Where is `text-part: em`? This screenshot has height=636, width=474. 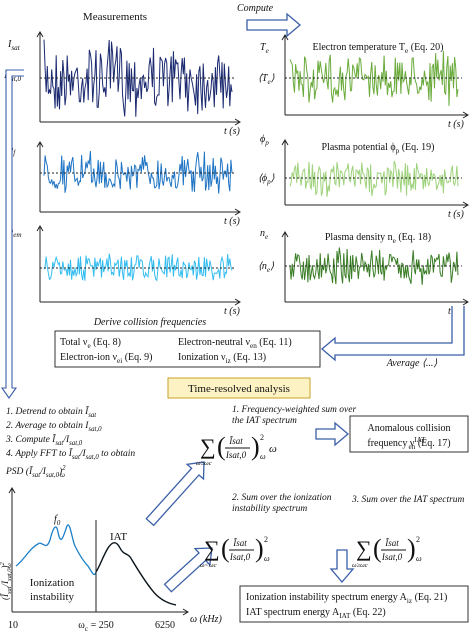
text-part: em is located at coordinates (17, 235).